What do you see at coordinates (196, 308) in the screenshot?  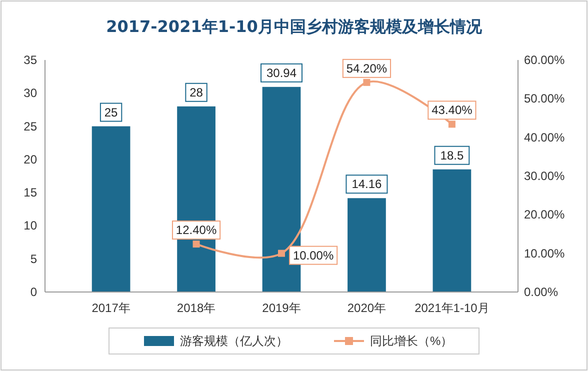 I see `x-tick-label: 2018年` at bounding box center [196, 308].